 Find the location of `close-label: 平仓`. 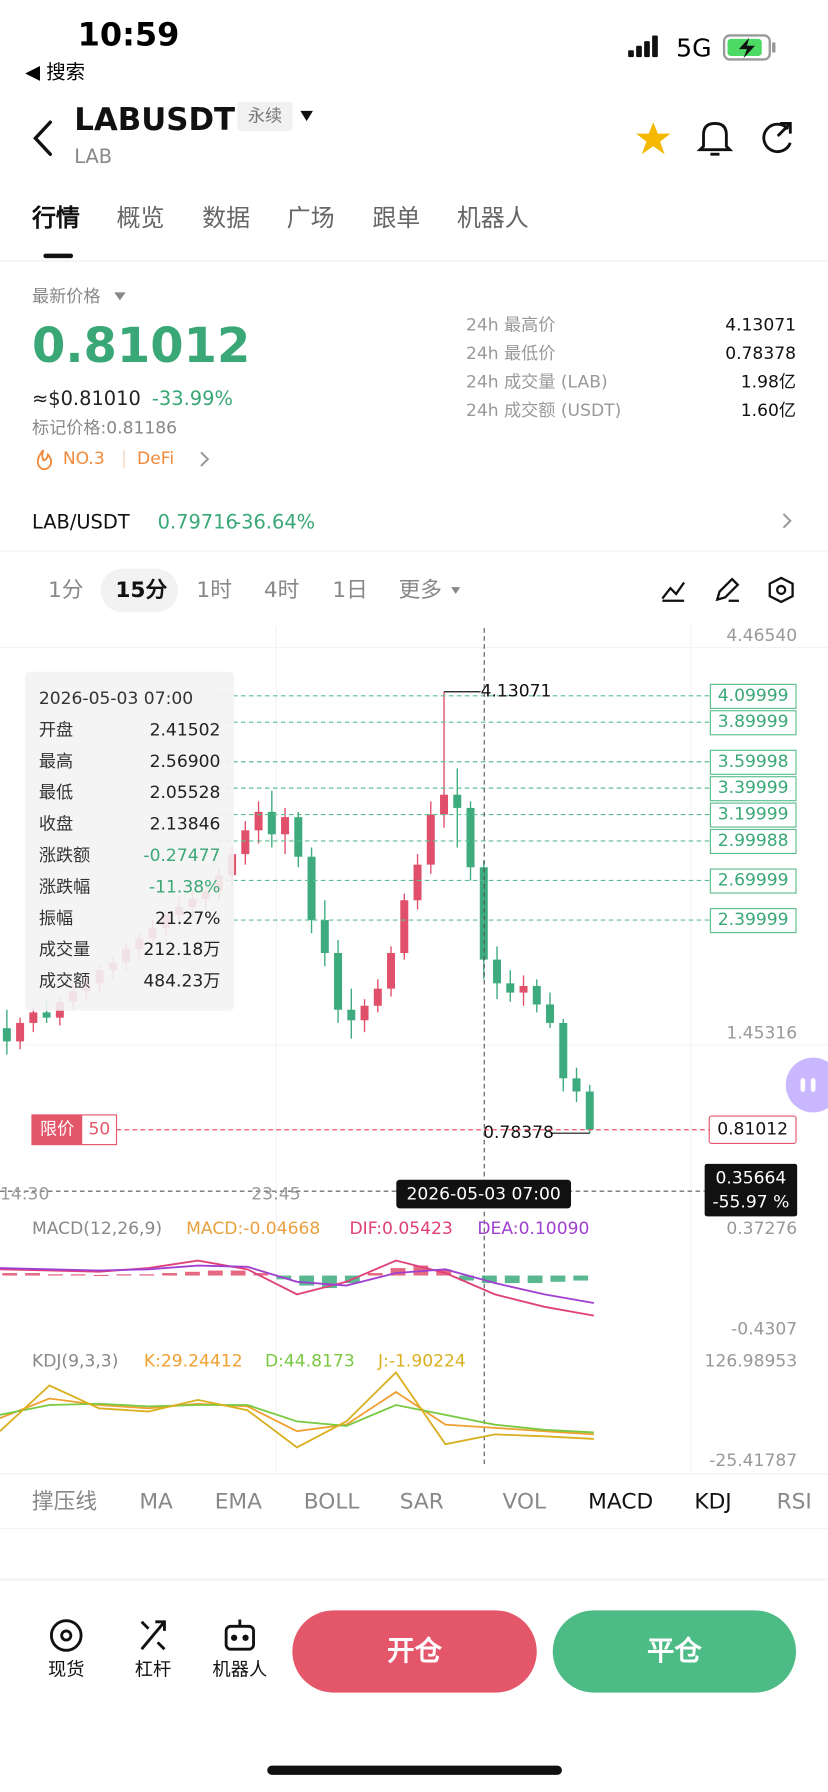

close-label: 平仓 is located at coordinates (674, 1651).